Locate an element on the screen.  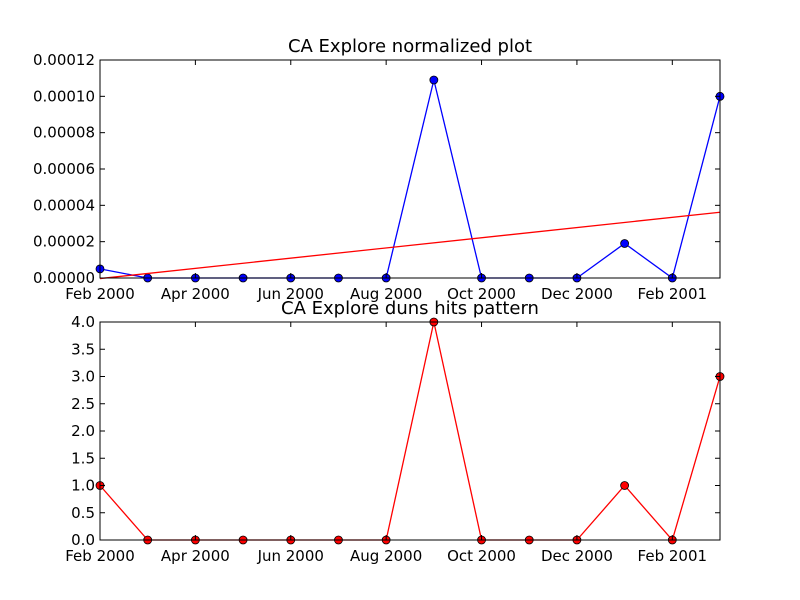
chart-title: CA Explore normalized plot is located at coordinates (410, 46).